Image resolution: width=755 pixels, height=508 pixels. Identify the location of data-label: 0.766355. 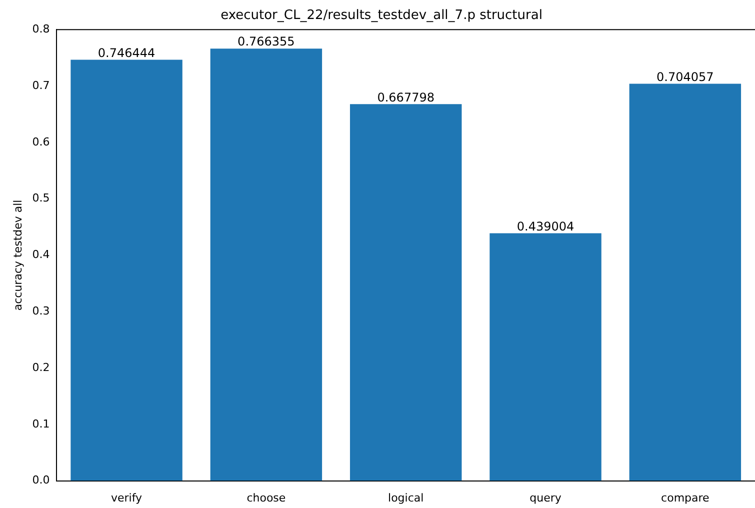
(266, 41).